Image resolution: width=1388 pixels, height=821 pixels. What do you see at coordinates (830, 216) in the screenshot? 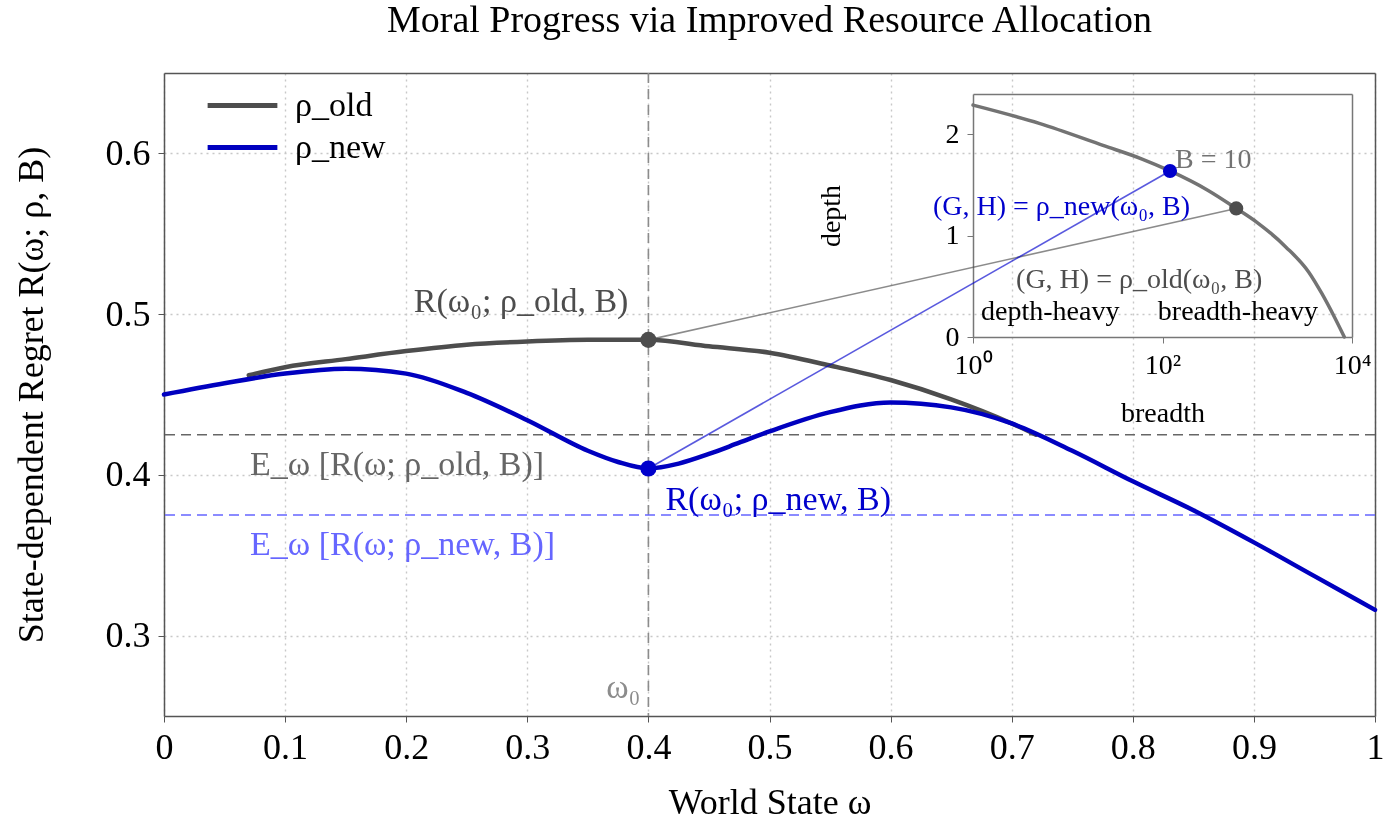
I see `y-axis-title: depth` at bounding box center [830, 216].